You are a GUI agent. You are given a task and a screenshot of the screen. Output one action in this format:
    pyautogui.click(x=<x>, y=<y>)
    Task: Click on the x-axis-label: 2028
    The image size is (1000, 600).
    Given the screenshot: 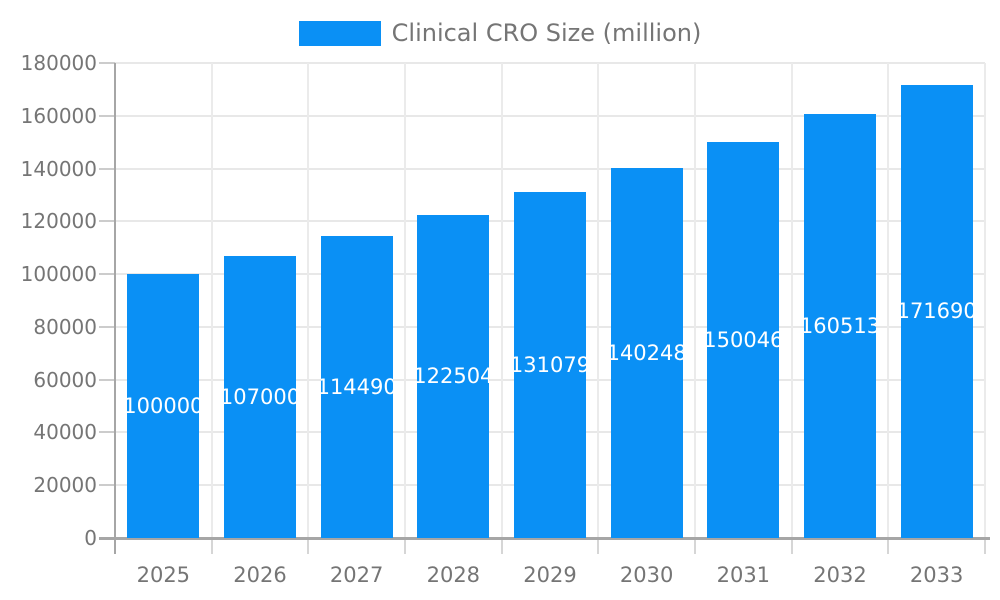 What is the action you would take?
    pyautogui.click(x=453, y=575)
    